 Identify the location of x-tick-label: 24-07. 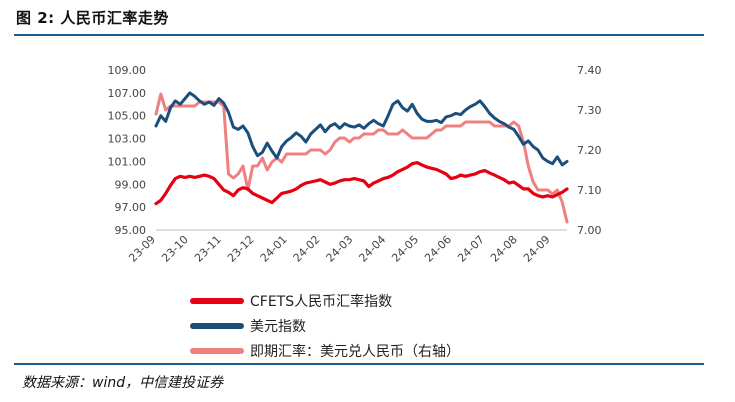
(471, 249).